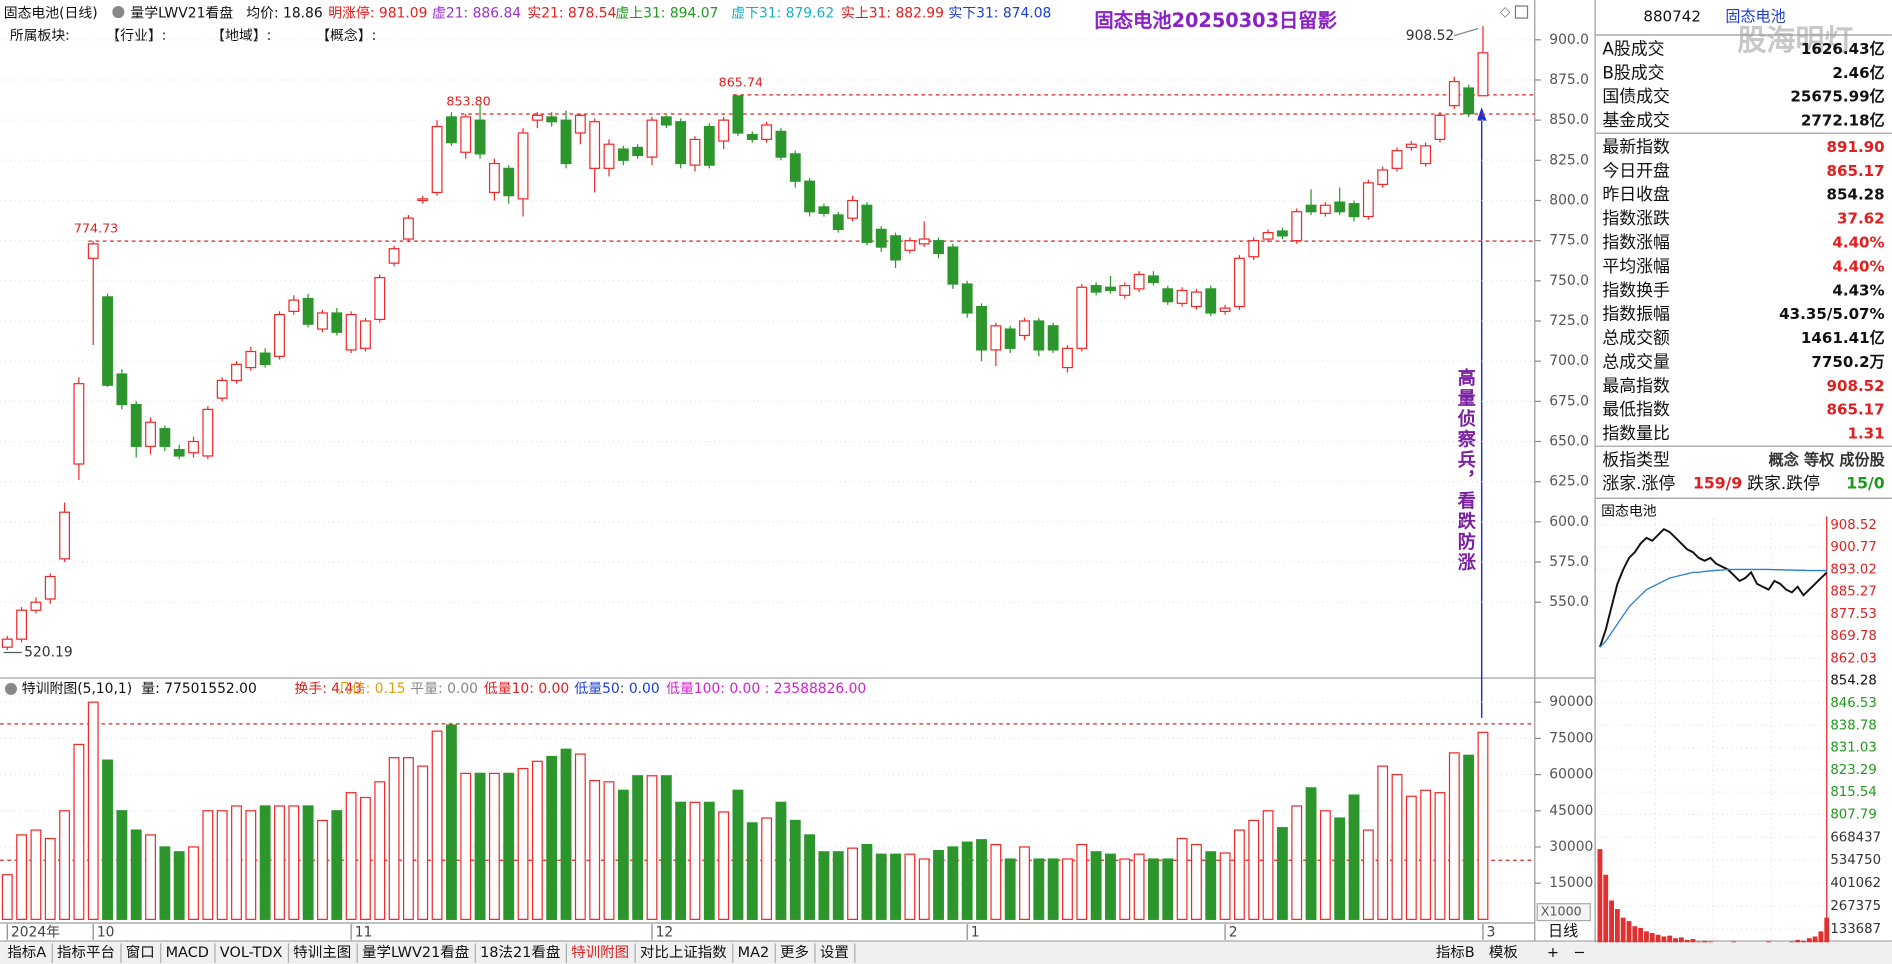 The image size is (1892, 964). What do you see at coordinates (322, 952) in the screenshot?
I see `tab: 特训主图` at bounding box center [322, 952].